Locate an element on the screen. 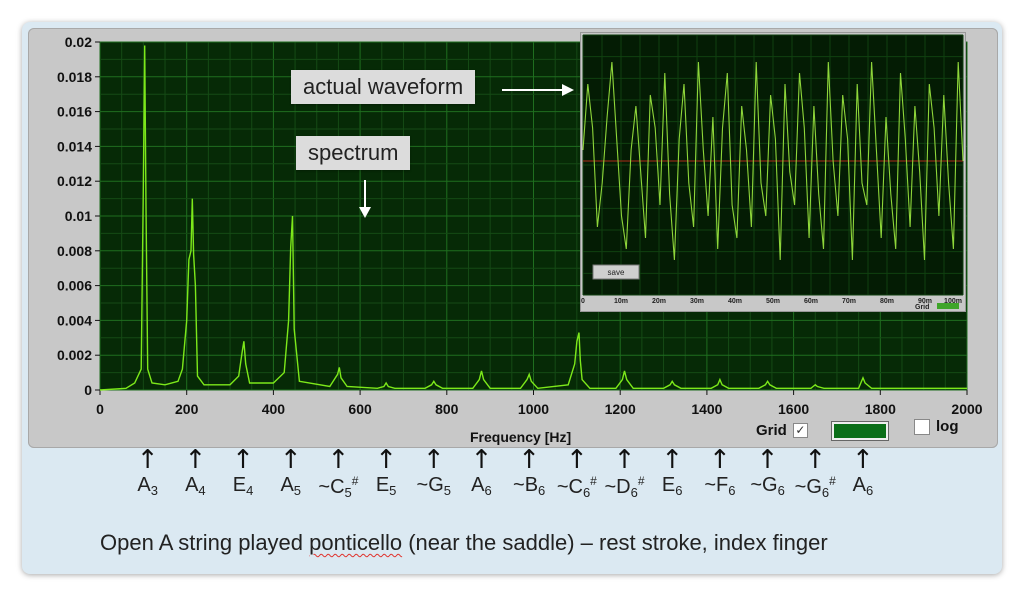  note-label: ~B6 is located at coordinates (529, 486).